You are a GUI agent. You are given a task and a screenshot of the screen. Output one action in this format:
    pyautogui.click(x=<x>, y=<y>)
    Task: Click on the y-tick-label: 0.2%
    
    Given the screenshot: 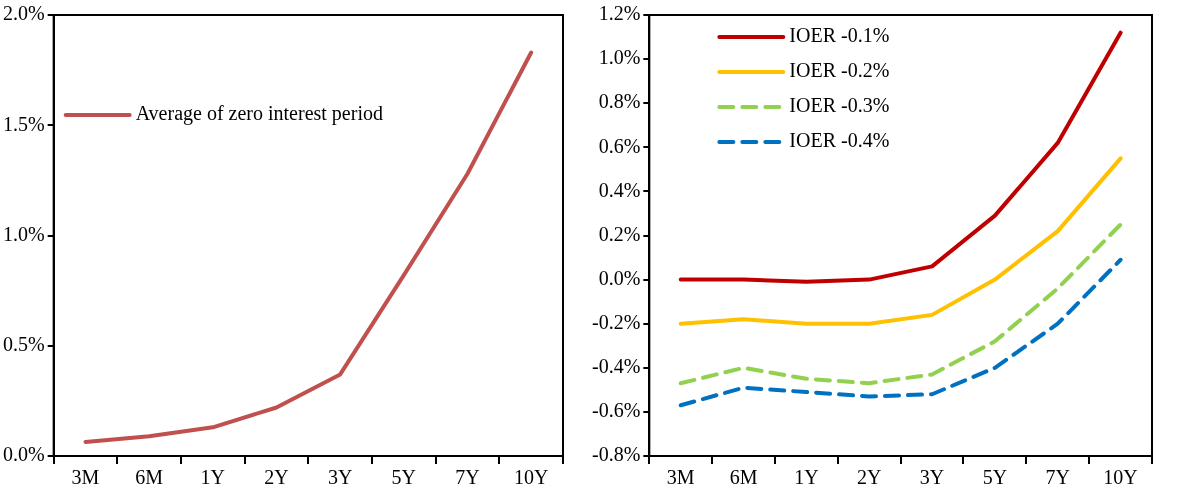 What is the action you would take?
    pyautogui.click(x=619, y=233)
    